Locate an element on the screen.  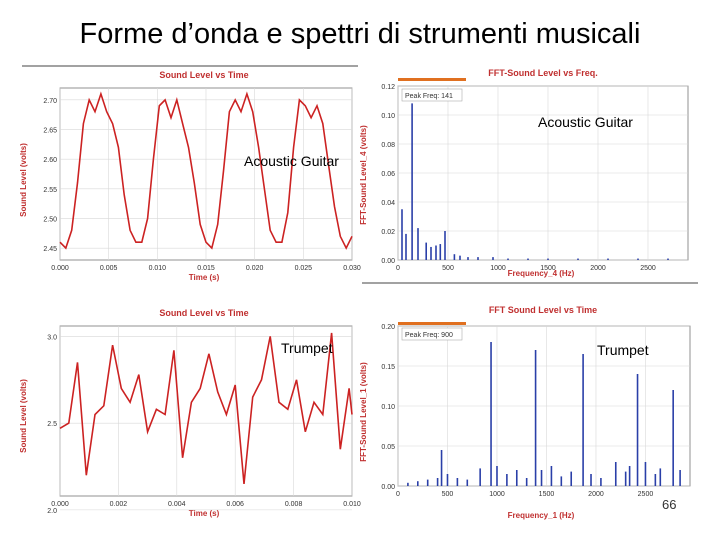
x-tick-label: 0.008 is located at coordinates (294, 504).